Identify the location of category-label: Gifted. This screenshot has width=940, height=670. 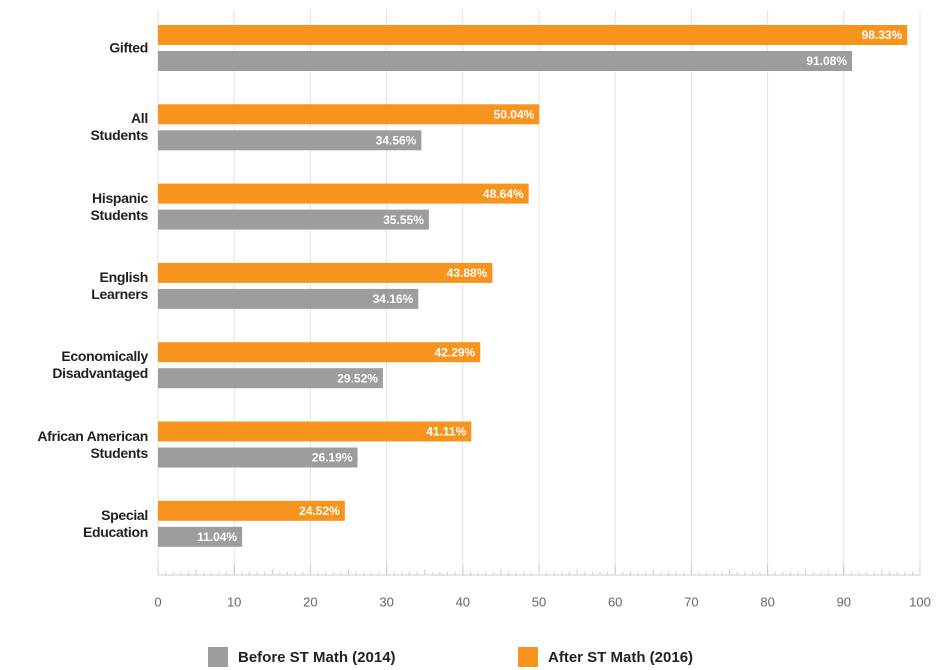
(128, 47).